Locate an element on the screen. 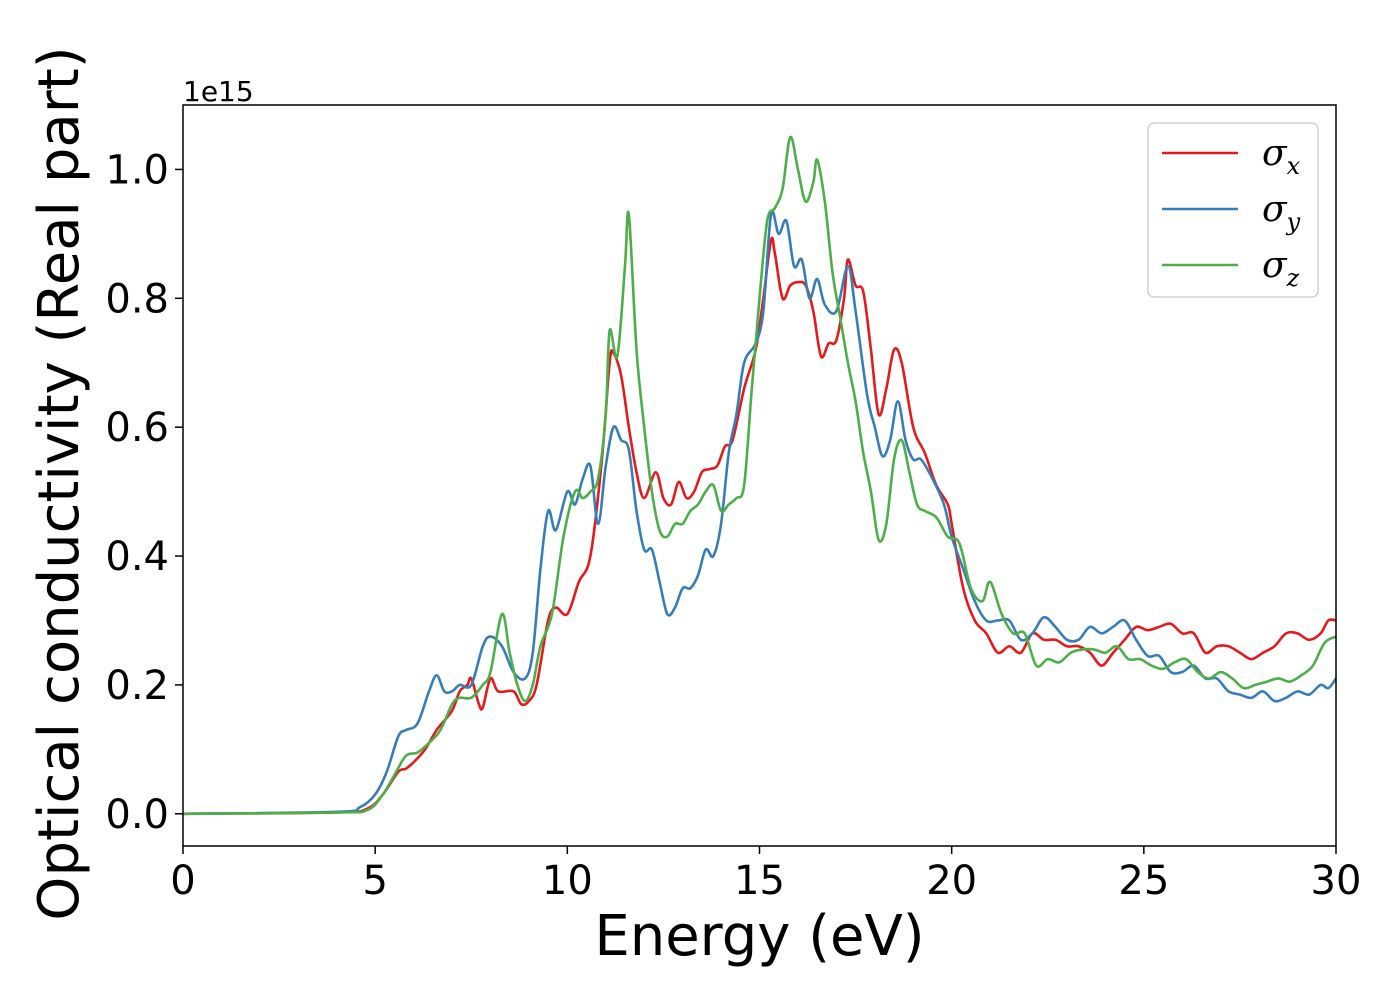  legend-label-x: σx is located at coordinates (1281, 156).